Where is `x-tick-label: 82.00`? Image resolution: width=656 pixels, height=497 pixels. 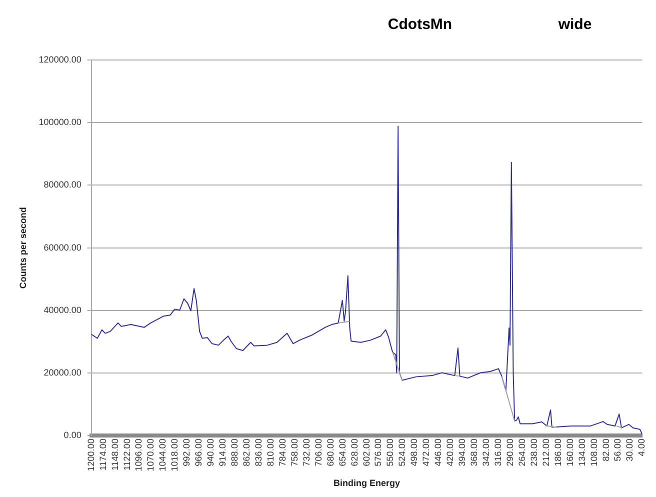 x-tick-label: 82.00 is located at coordinates (605, 450).